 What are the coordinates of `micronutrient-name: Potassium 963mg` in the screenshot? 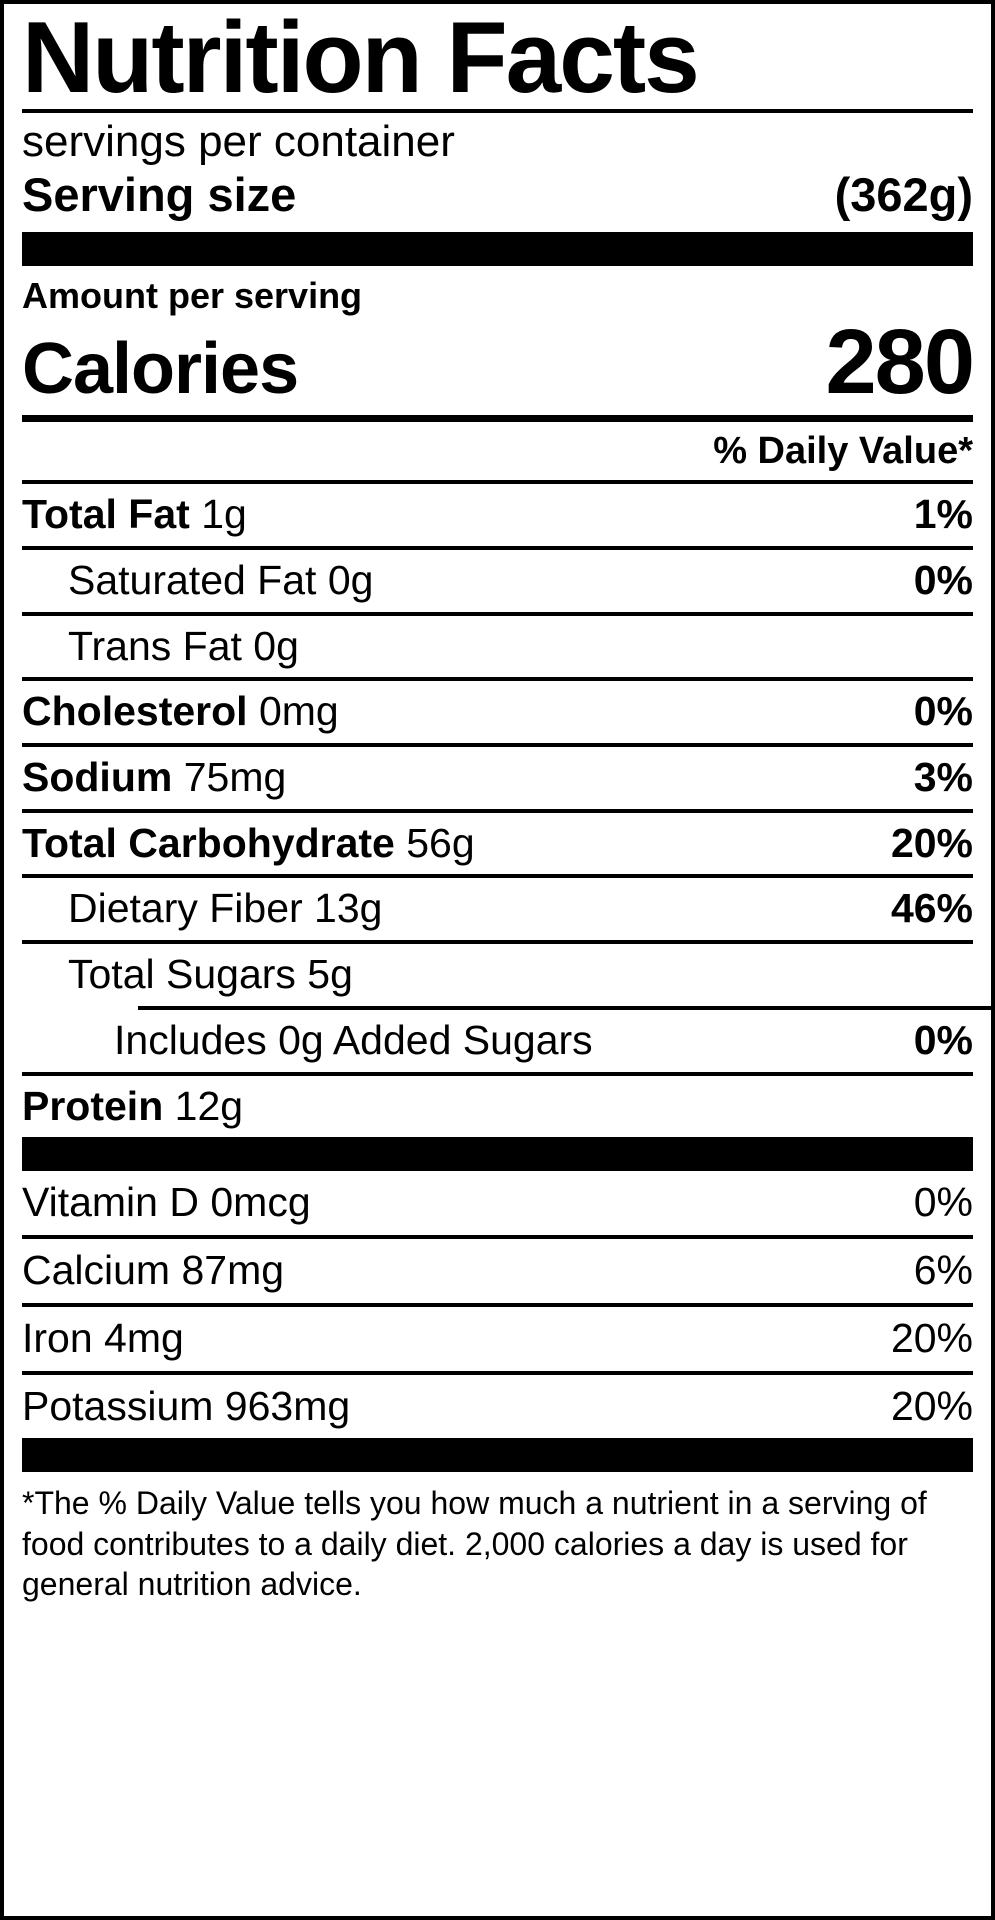 It's located at (186, 1405).